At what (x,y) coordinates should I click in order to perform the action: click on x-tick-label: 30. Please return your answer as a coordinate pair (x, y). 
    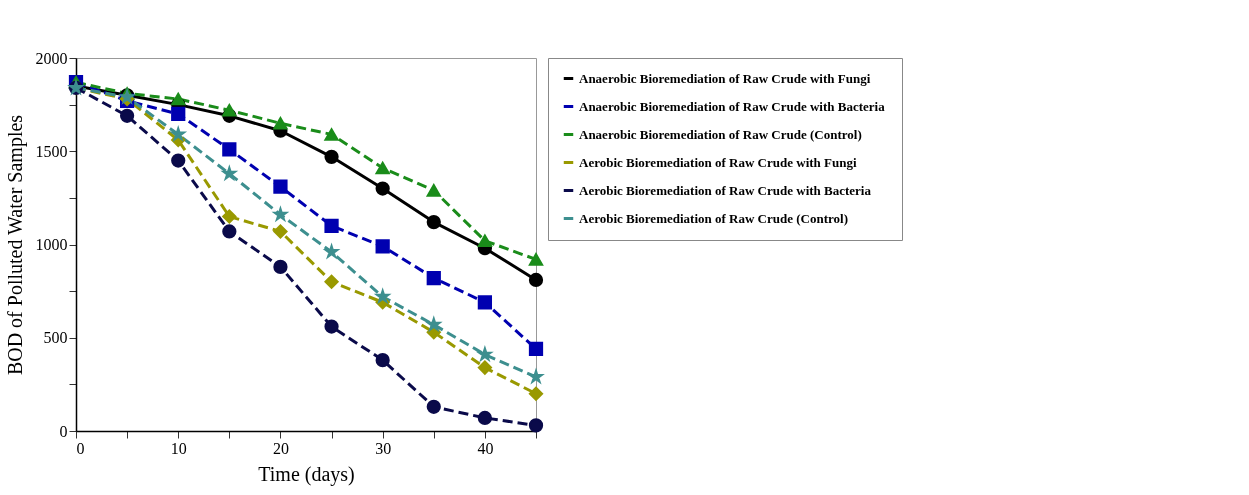
    Looking at the image, I should click on (383, 448).